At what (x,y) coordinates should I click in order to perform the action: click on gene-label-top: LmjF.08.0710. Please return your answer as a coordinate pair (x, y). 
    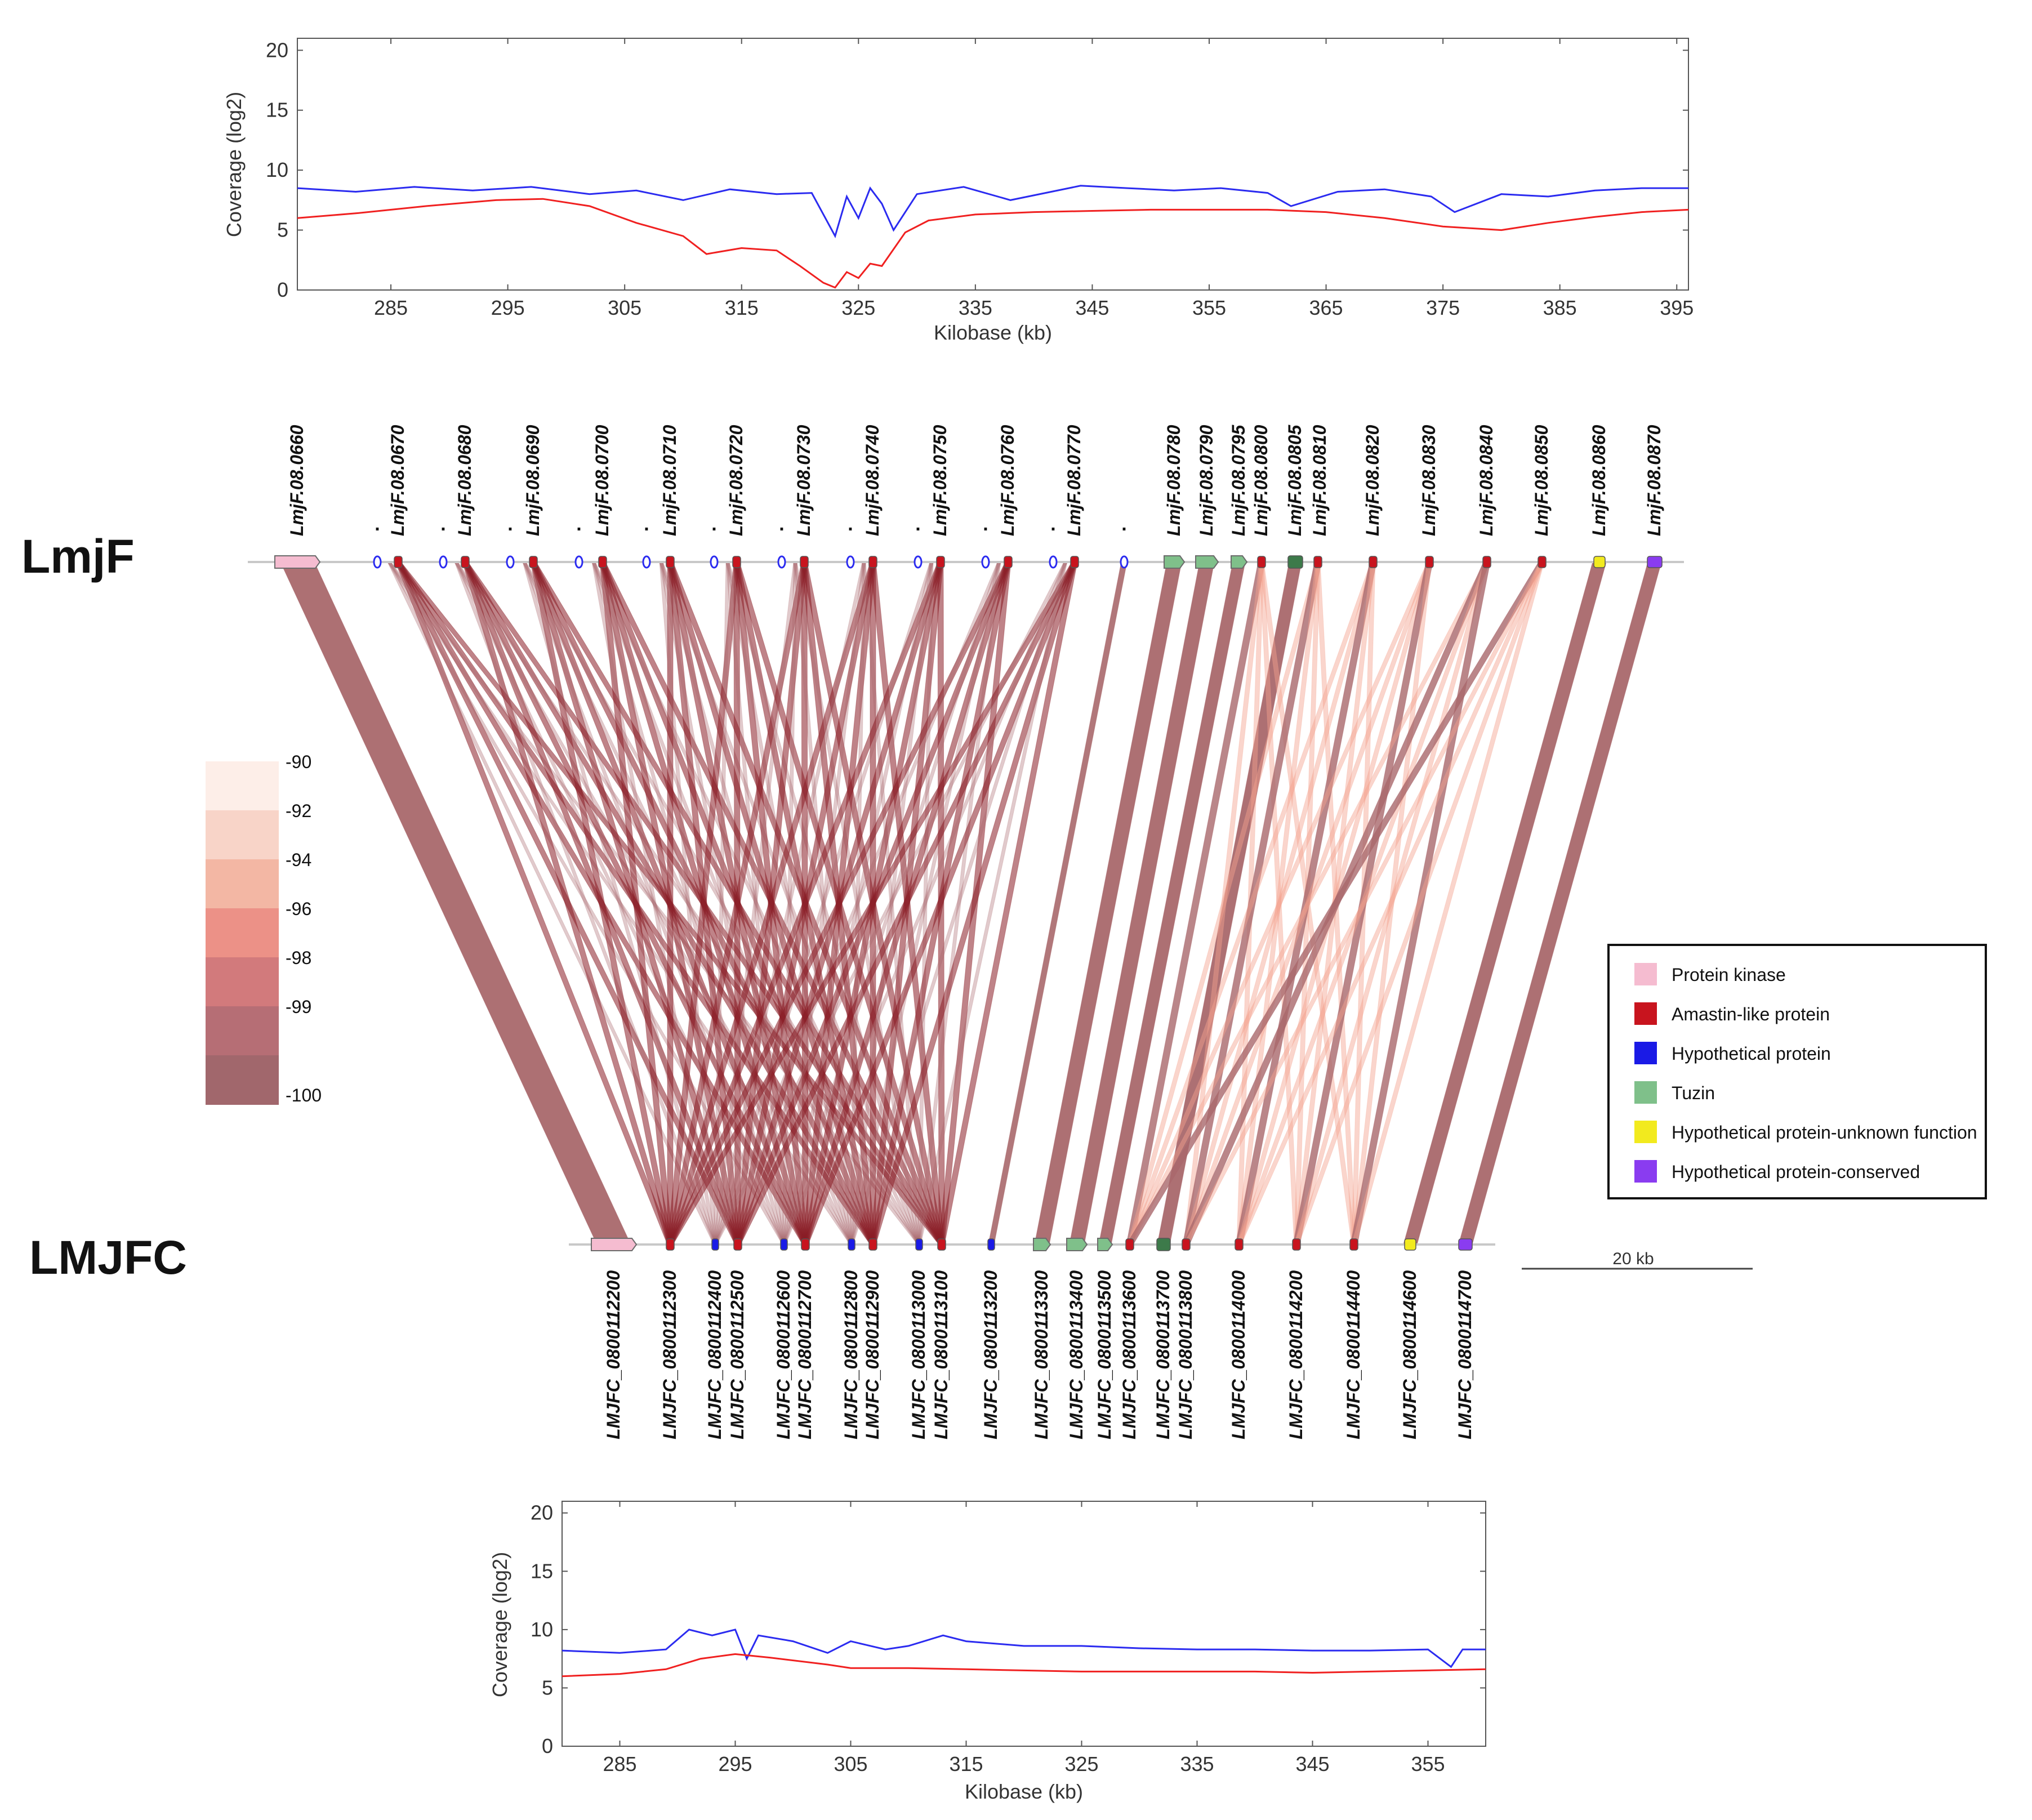
    Looking at the image, I should click on (669, 480).